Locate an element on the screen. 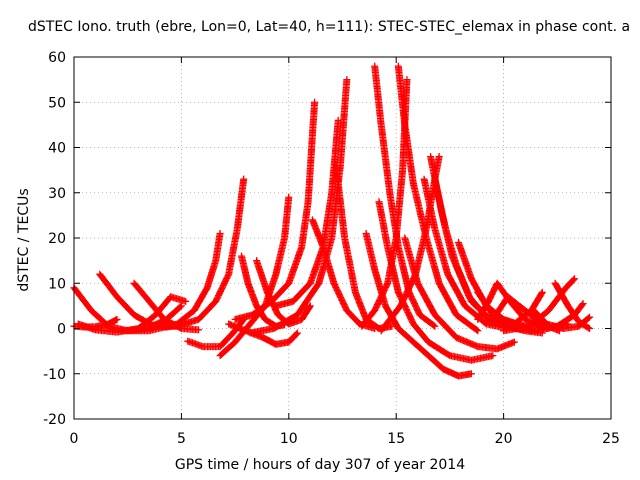  y-tick-label: 30 is located at coordinates (57, 194).